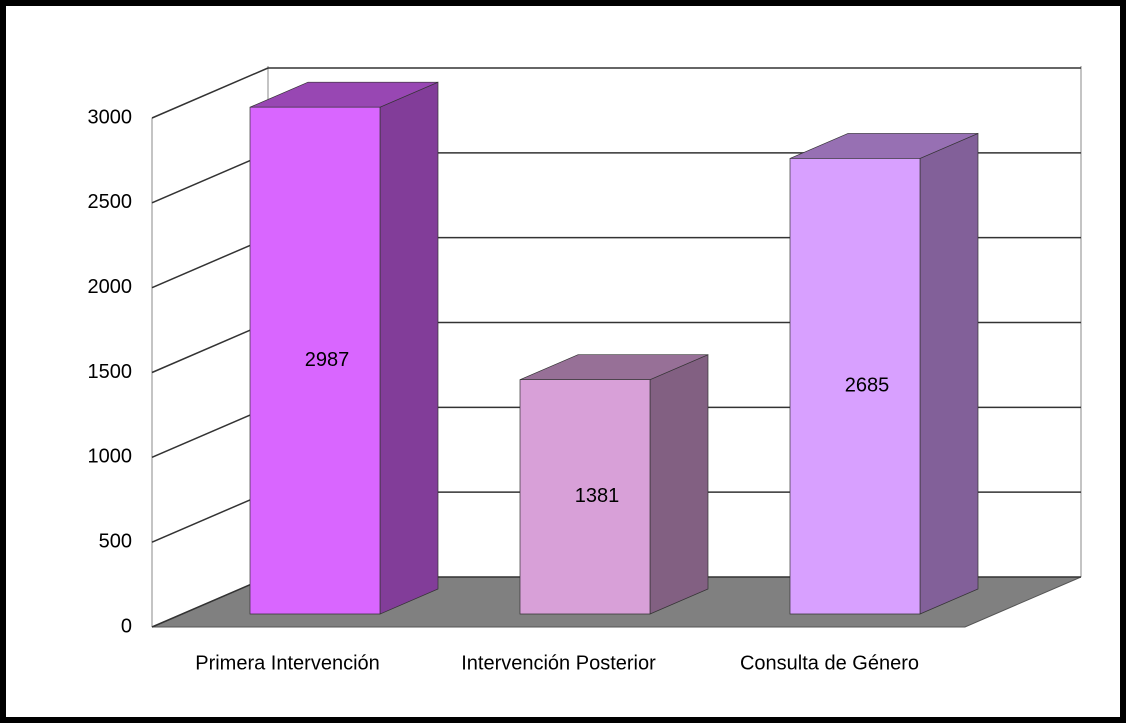 This screenshot has height=723, width=1126. What do you see at coordinates (327, 360) in the screenshot?
I see `data-label: 2987` at bounding box center [327, 360].